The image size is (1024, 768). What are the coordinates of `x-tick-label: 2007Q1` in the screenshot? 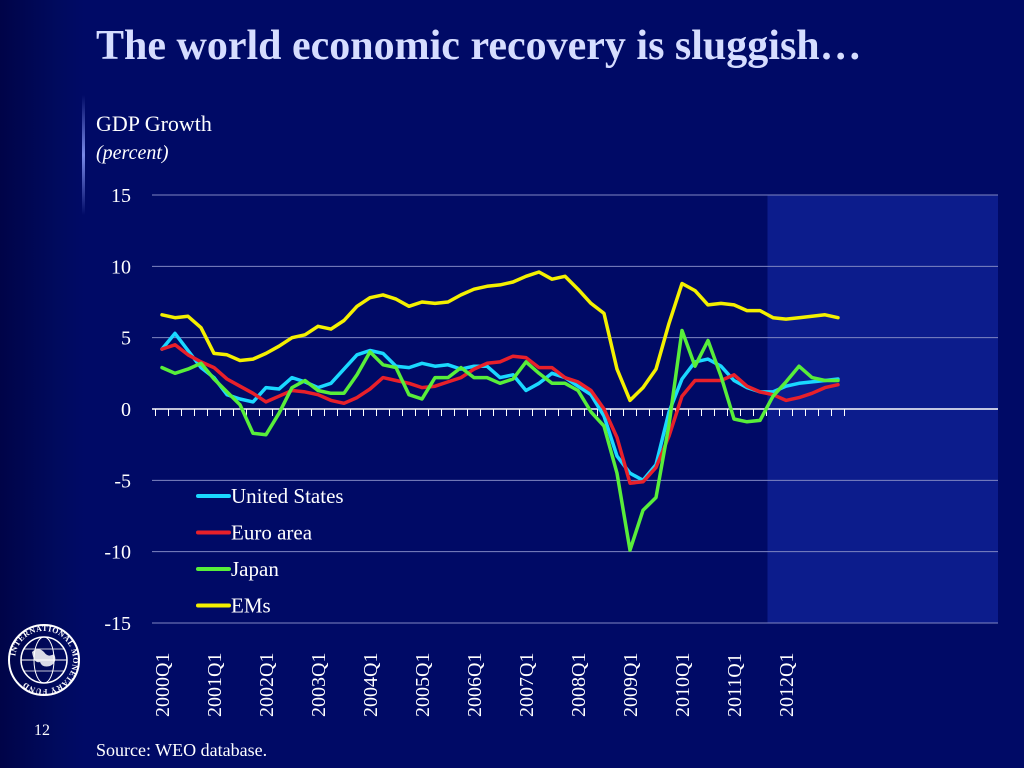 It's located at (527, 685).